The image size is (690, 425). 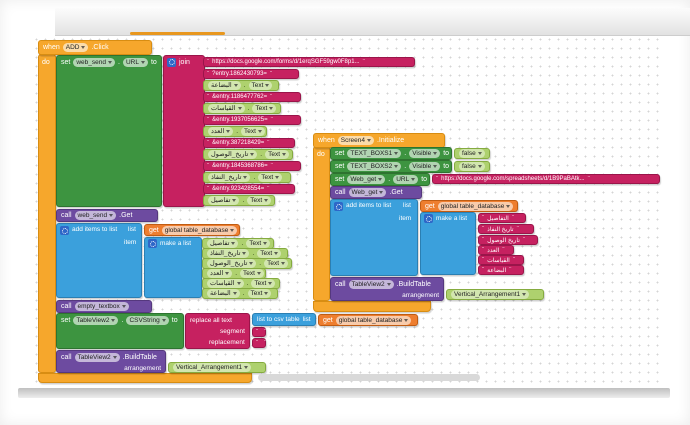 I want to click on text-string-block: التفاصيل, so click(x=502, y=218).